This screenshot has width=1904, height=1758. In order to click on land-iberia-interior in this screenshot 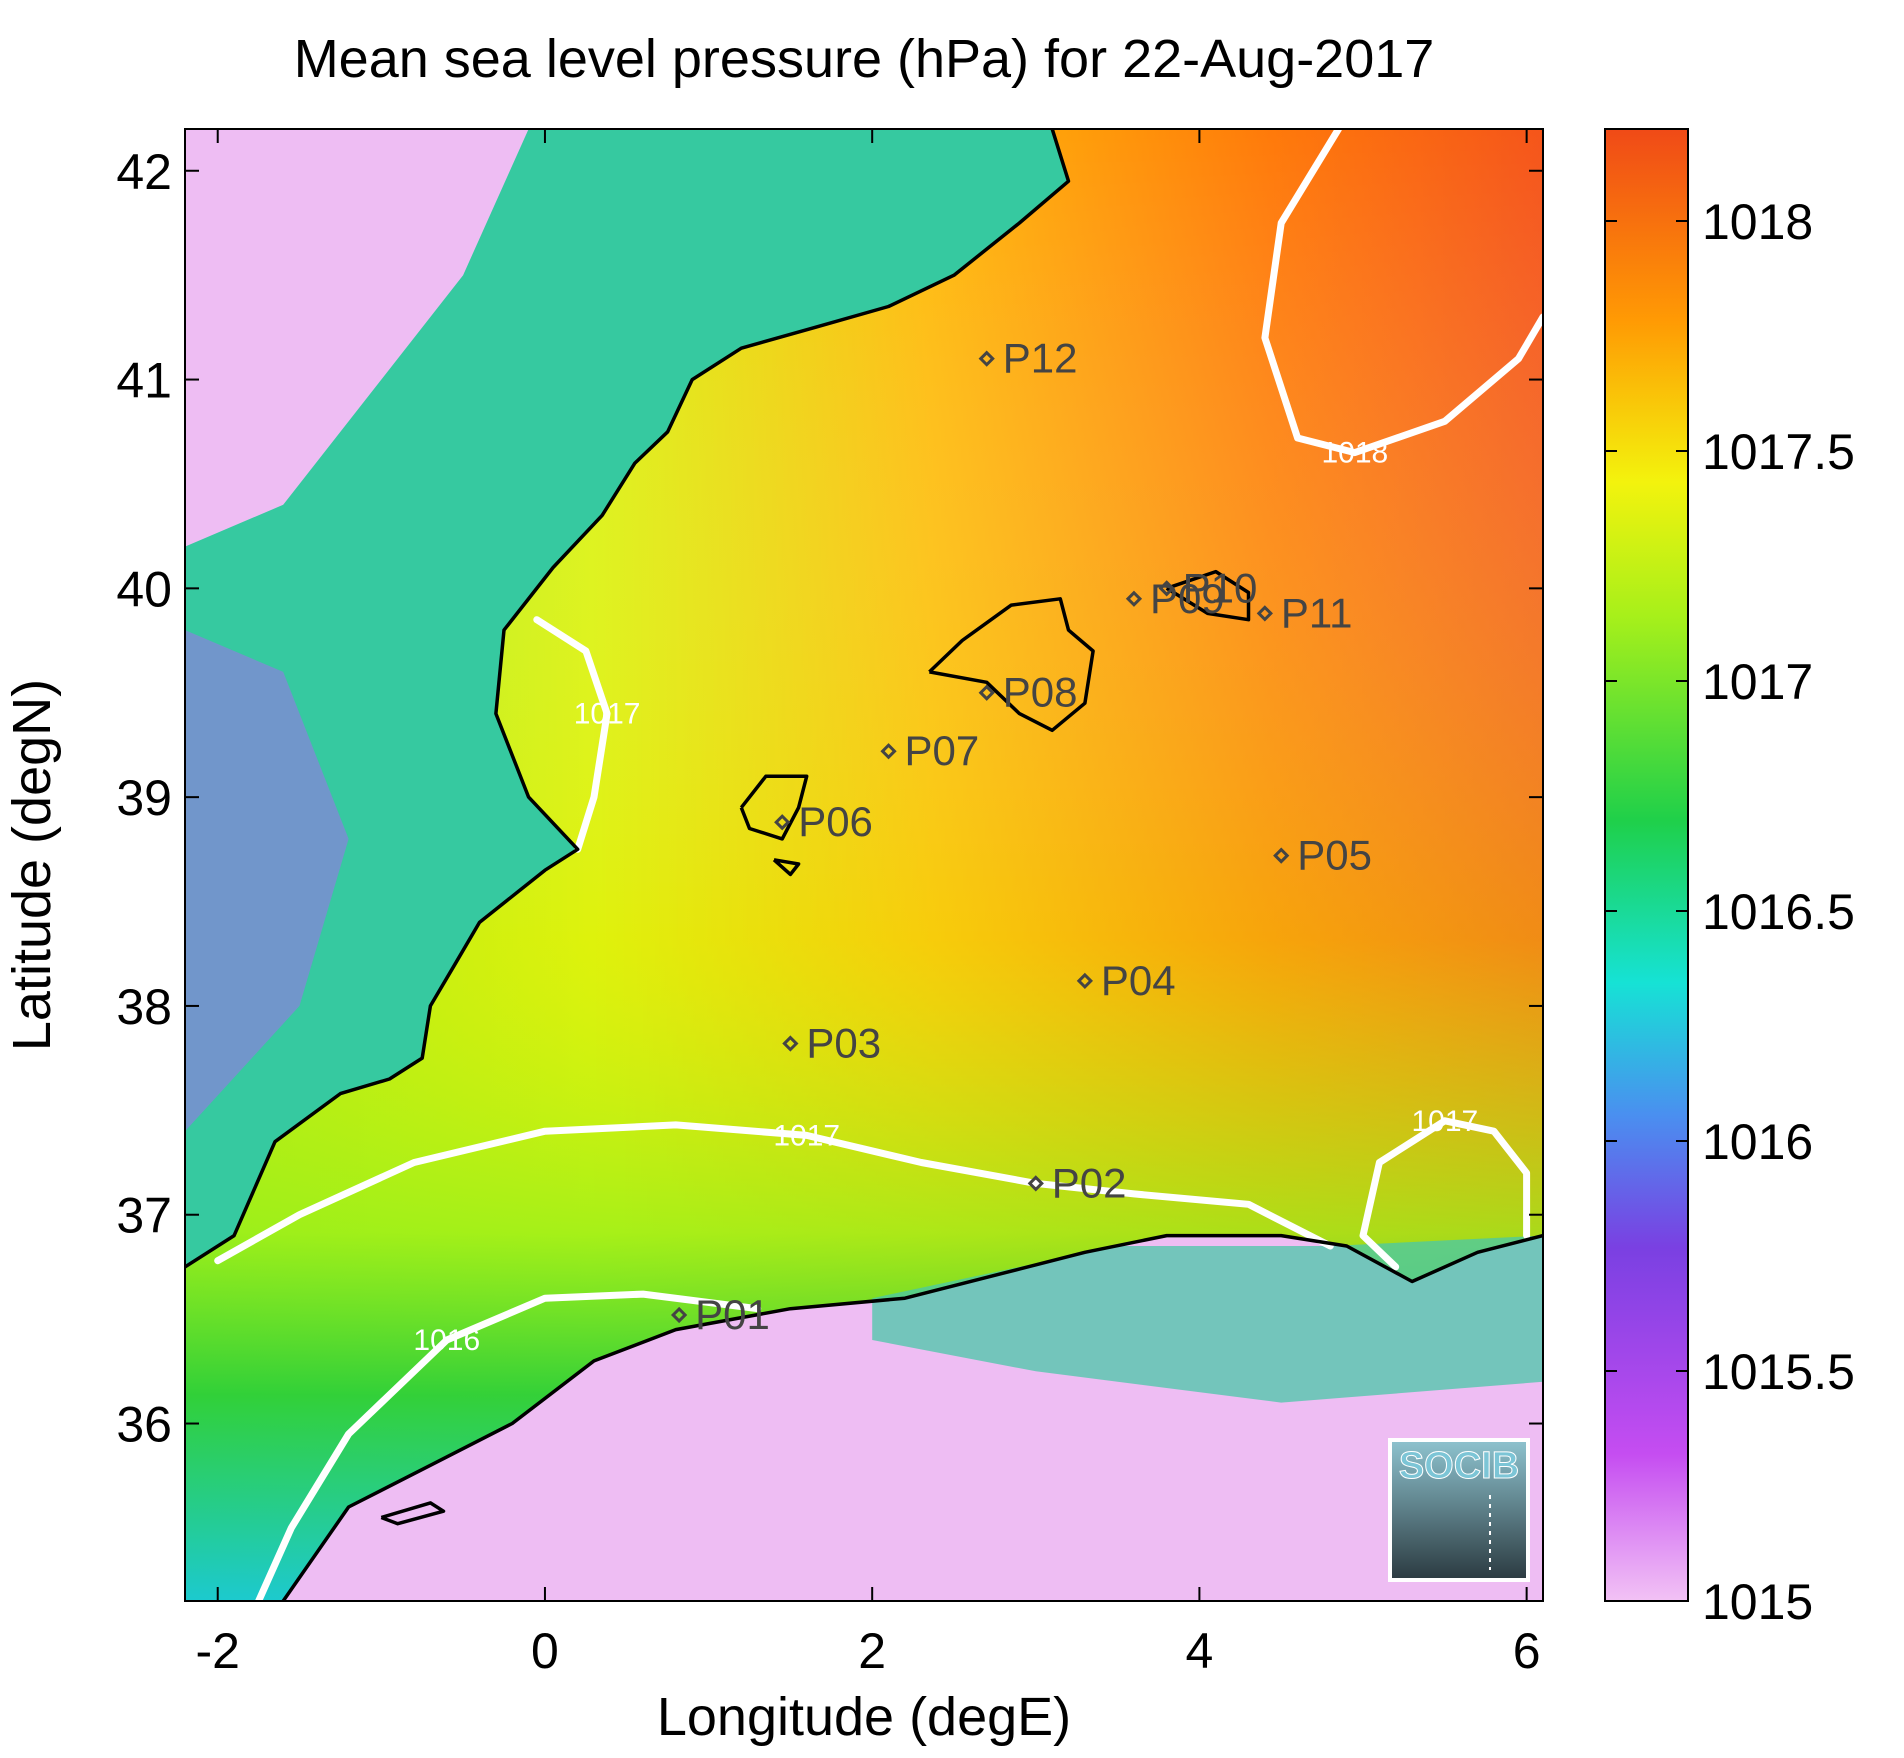, I will do `click(357, 338)`.